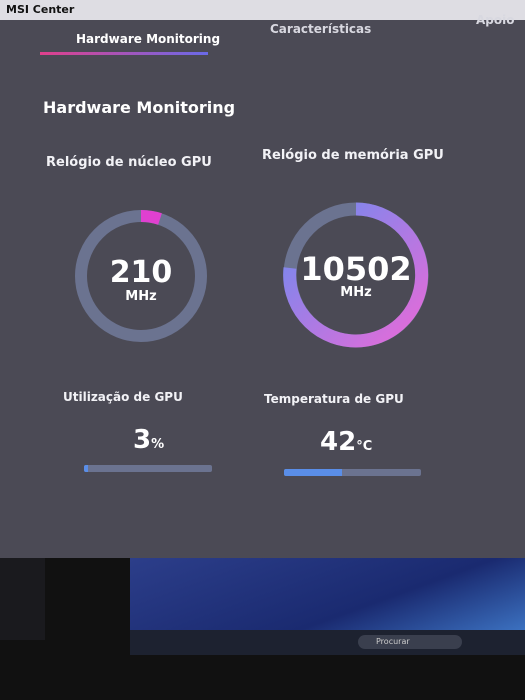 Image resolution: width=525 pixels, height=700 pixels. Describe the element at coordinates (148, 39) in the screenshot. I see `tab: Hardware Monitoring` at that location.